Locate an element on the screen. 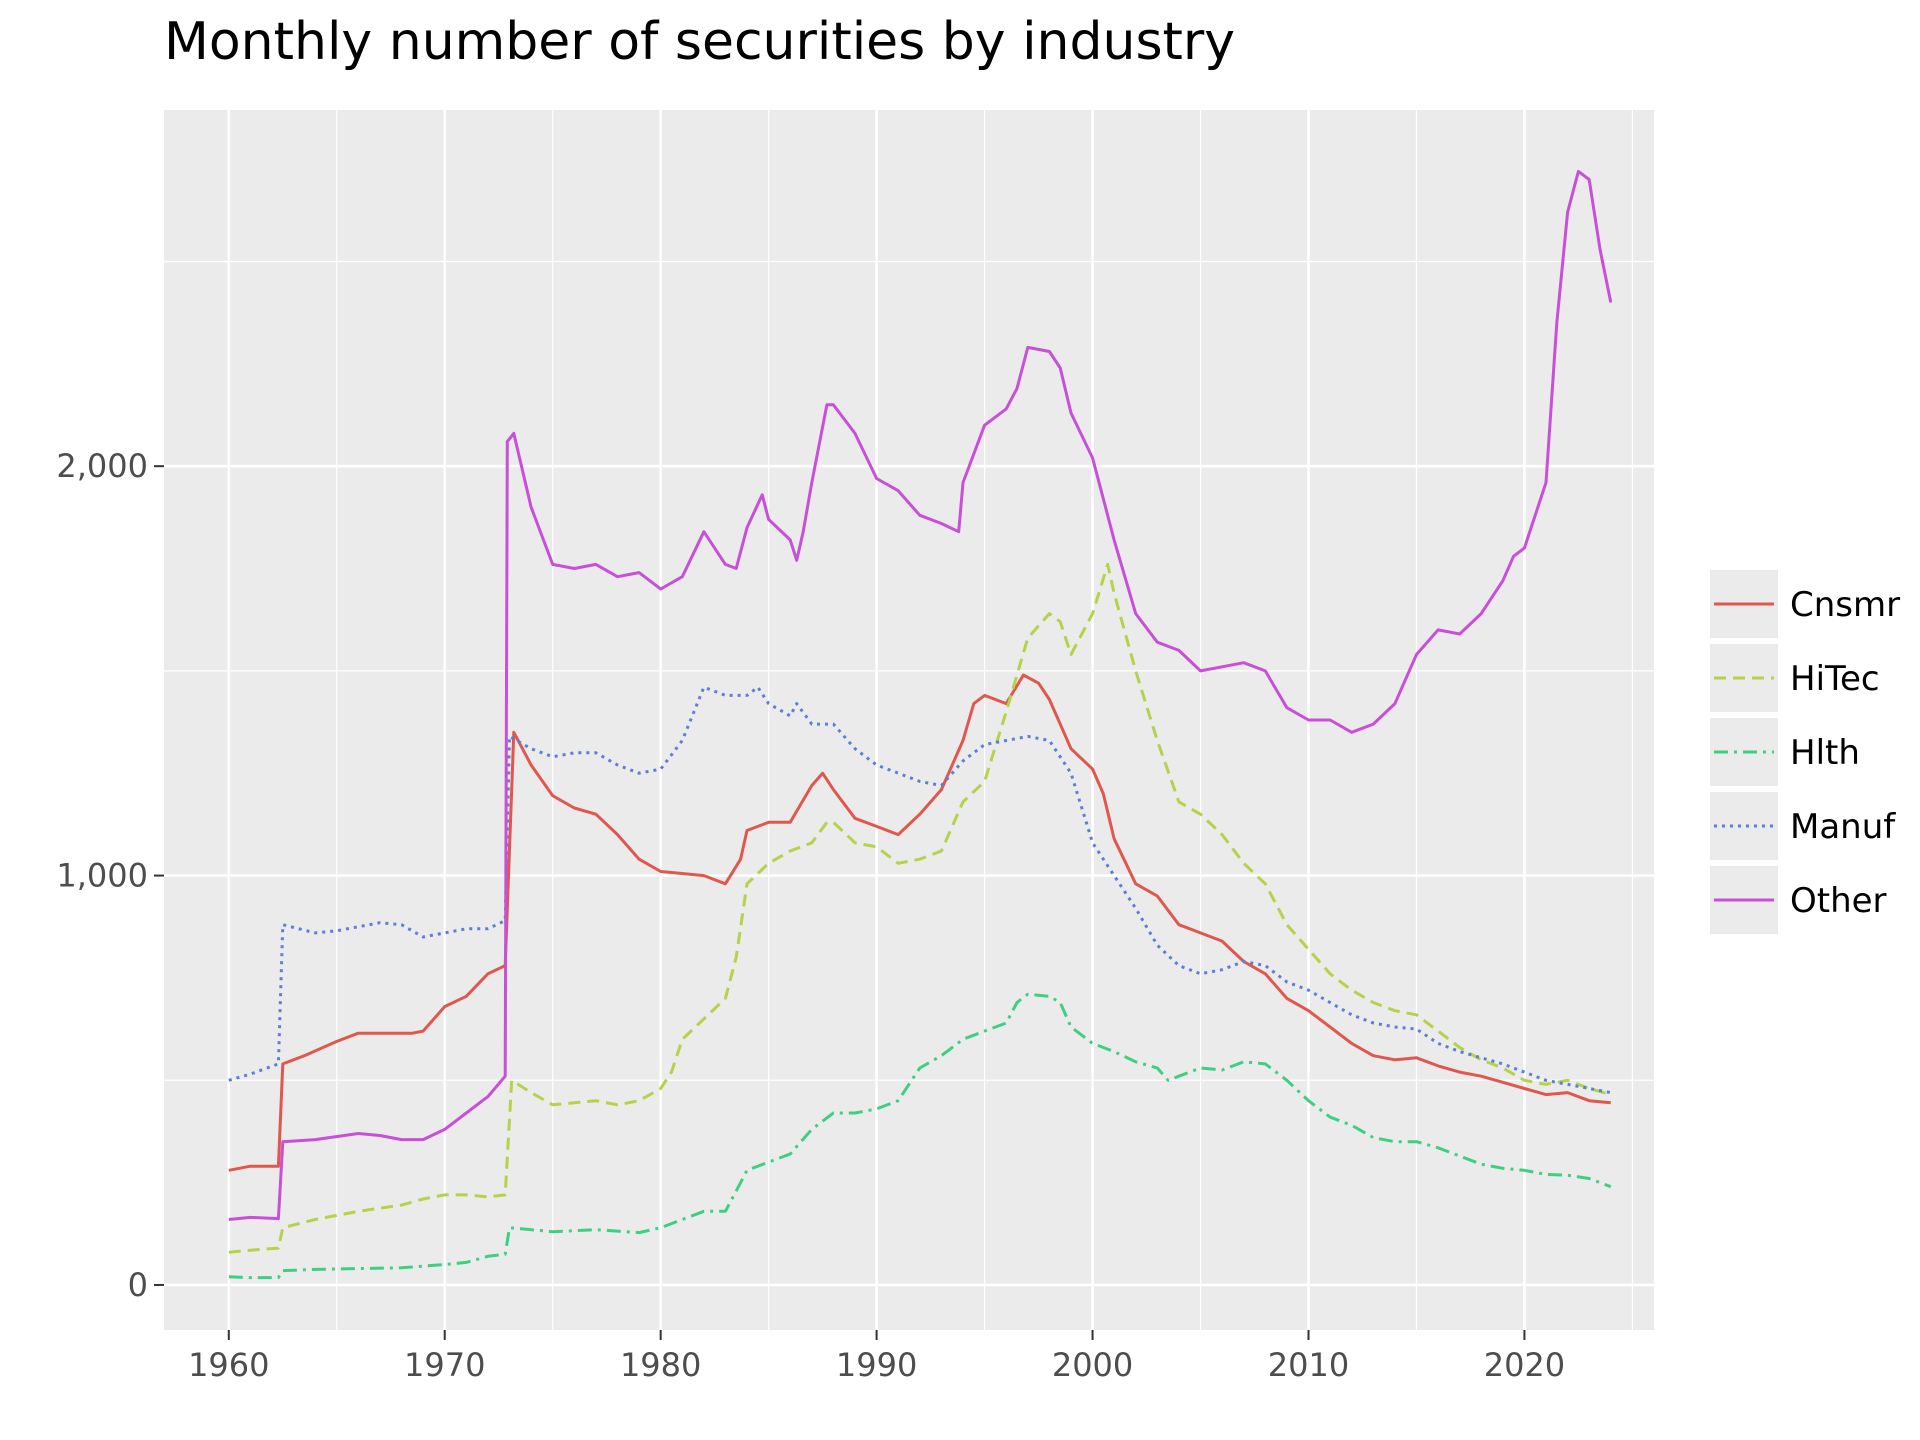 The width and height of the screenshot is (1920, 1440). y-tick-label: 2,000 is located at coordinates (102, 466).